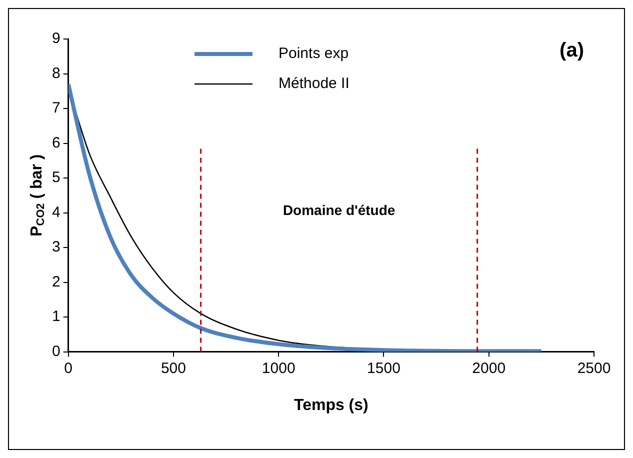 This screenshot has width=633, height=458. Describe the element at coordinates (314, 83) in the screenshot. I see `legend-label: Méthode II` at that location.